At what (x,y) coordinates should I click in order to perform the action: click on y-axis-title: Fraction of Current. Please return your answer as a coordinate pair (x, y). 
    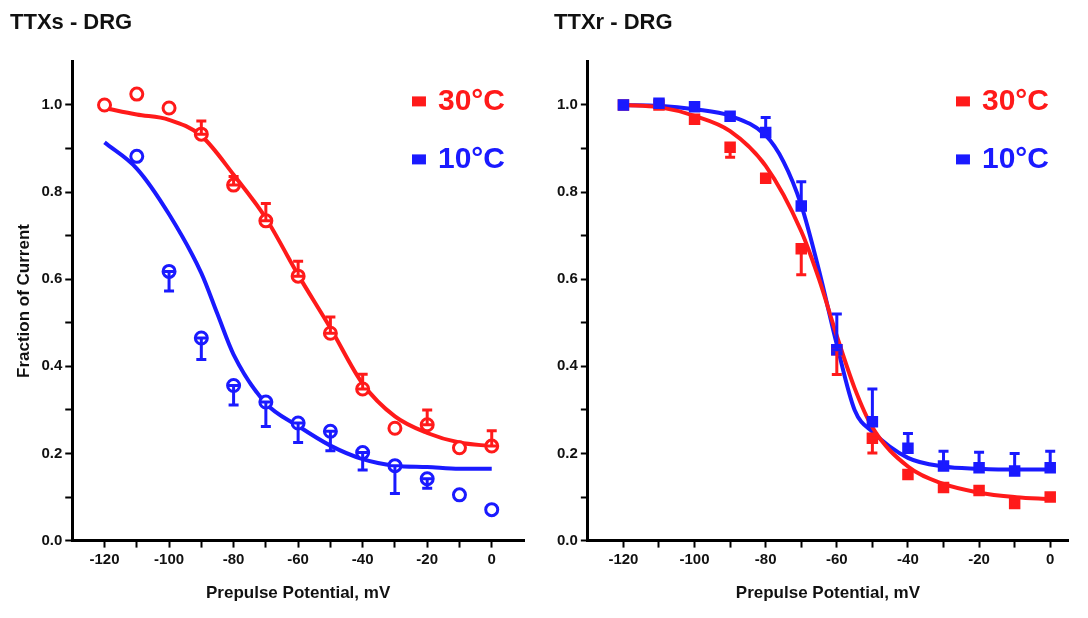
    Looking at the image, I should click on (23, 300).